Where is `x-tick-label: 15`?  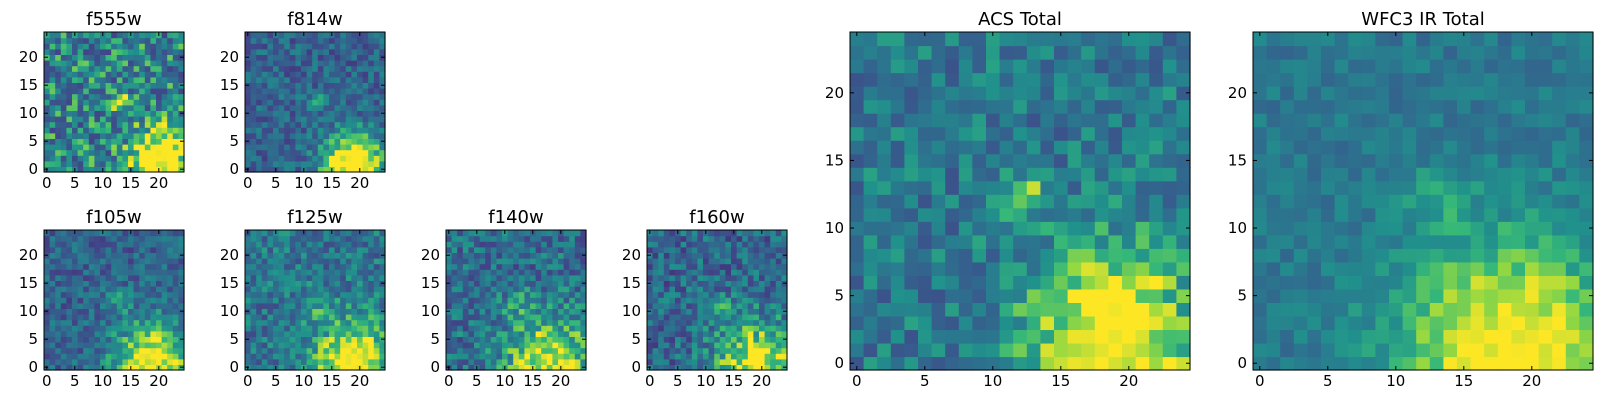 x-tick-label: 15 is located at coordinates (1060, 381).